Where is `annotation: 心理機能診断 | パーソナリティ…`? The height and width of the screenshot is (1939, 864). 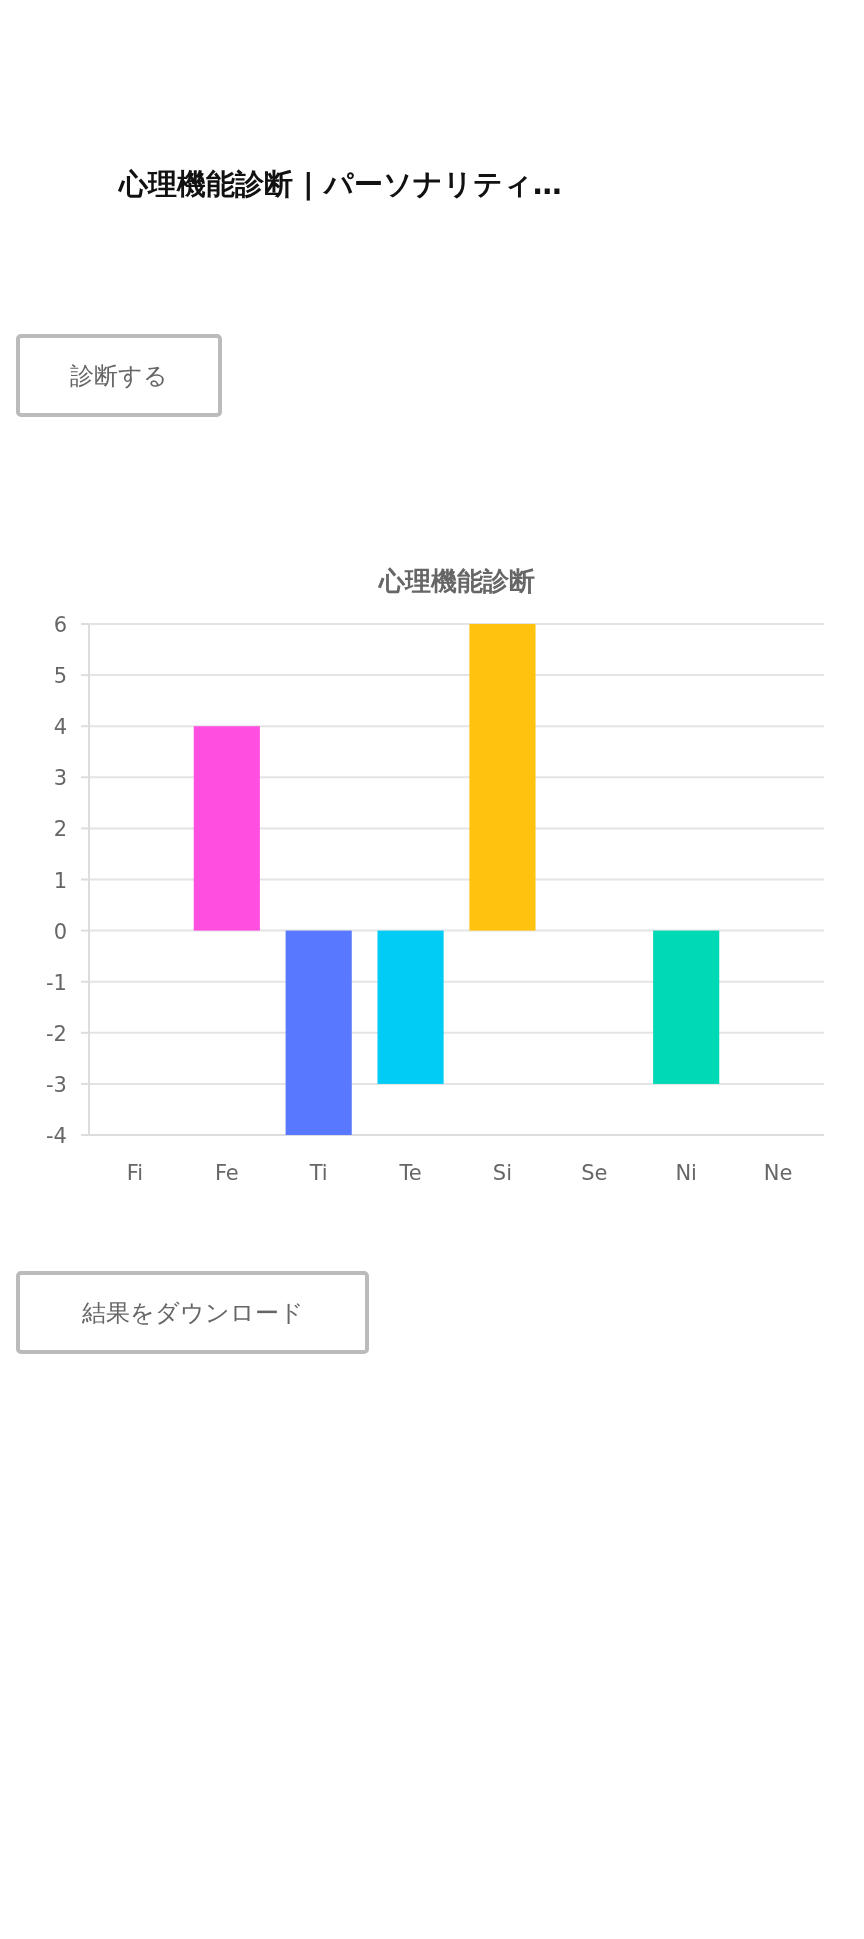
annotation: 心理機能診断 | パーソナリティ… is located at coordinates (340, 184).